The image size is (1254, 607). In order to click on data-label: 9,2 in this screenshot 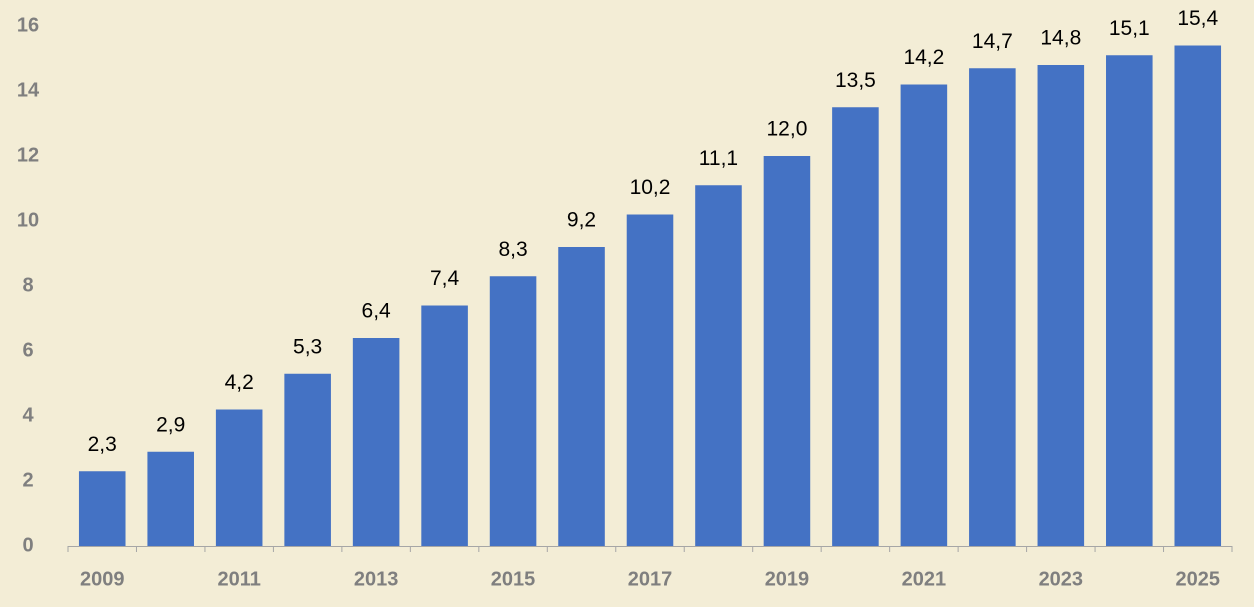, I will do `click(581, 220)`.